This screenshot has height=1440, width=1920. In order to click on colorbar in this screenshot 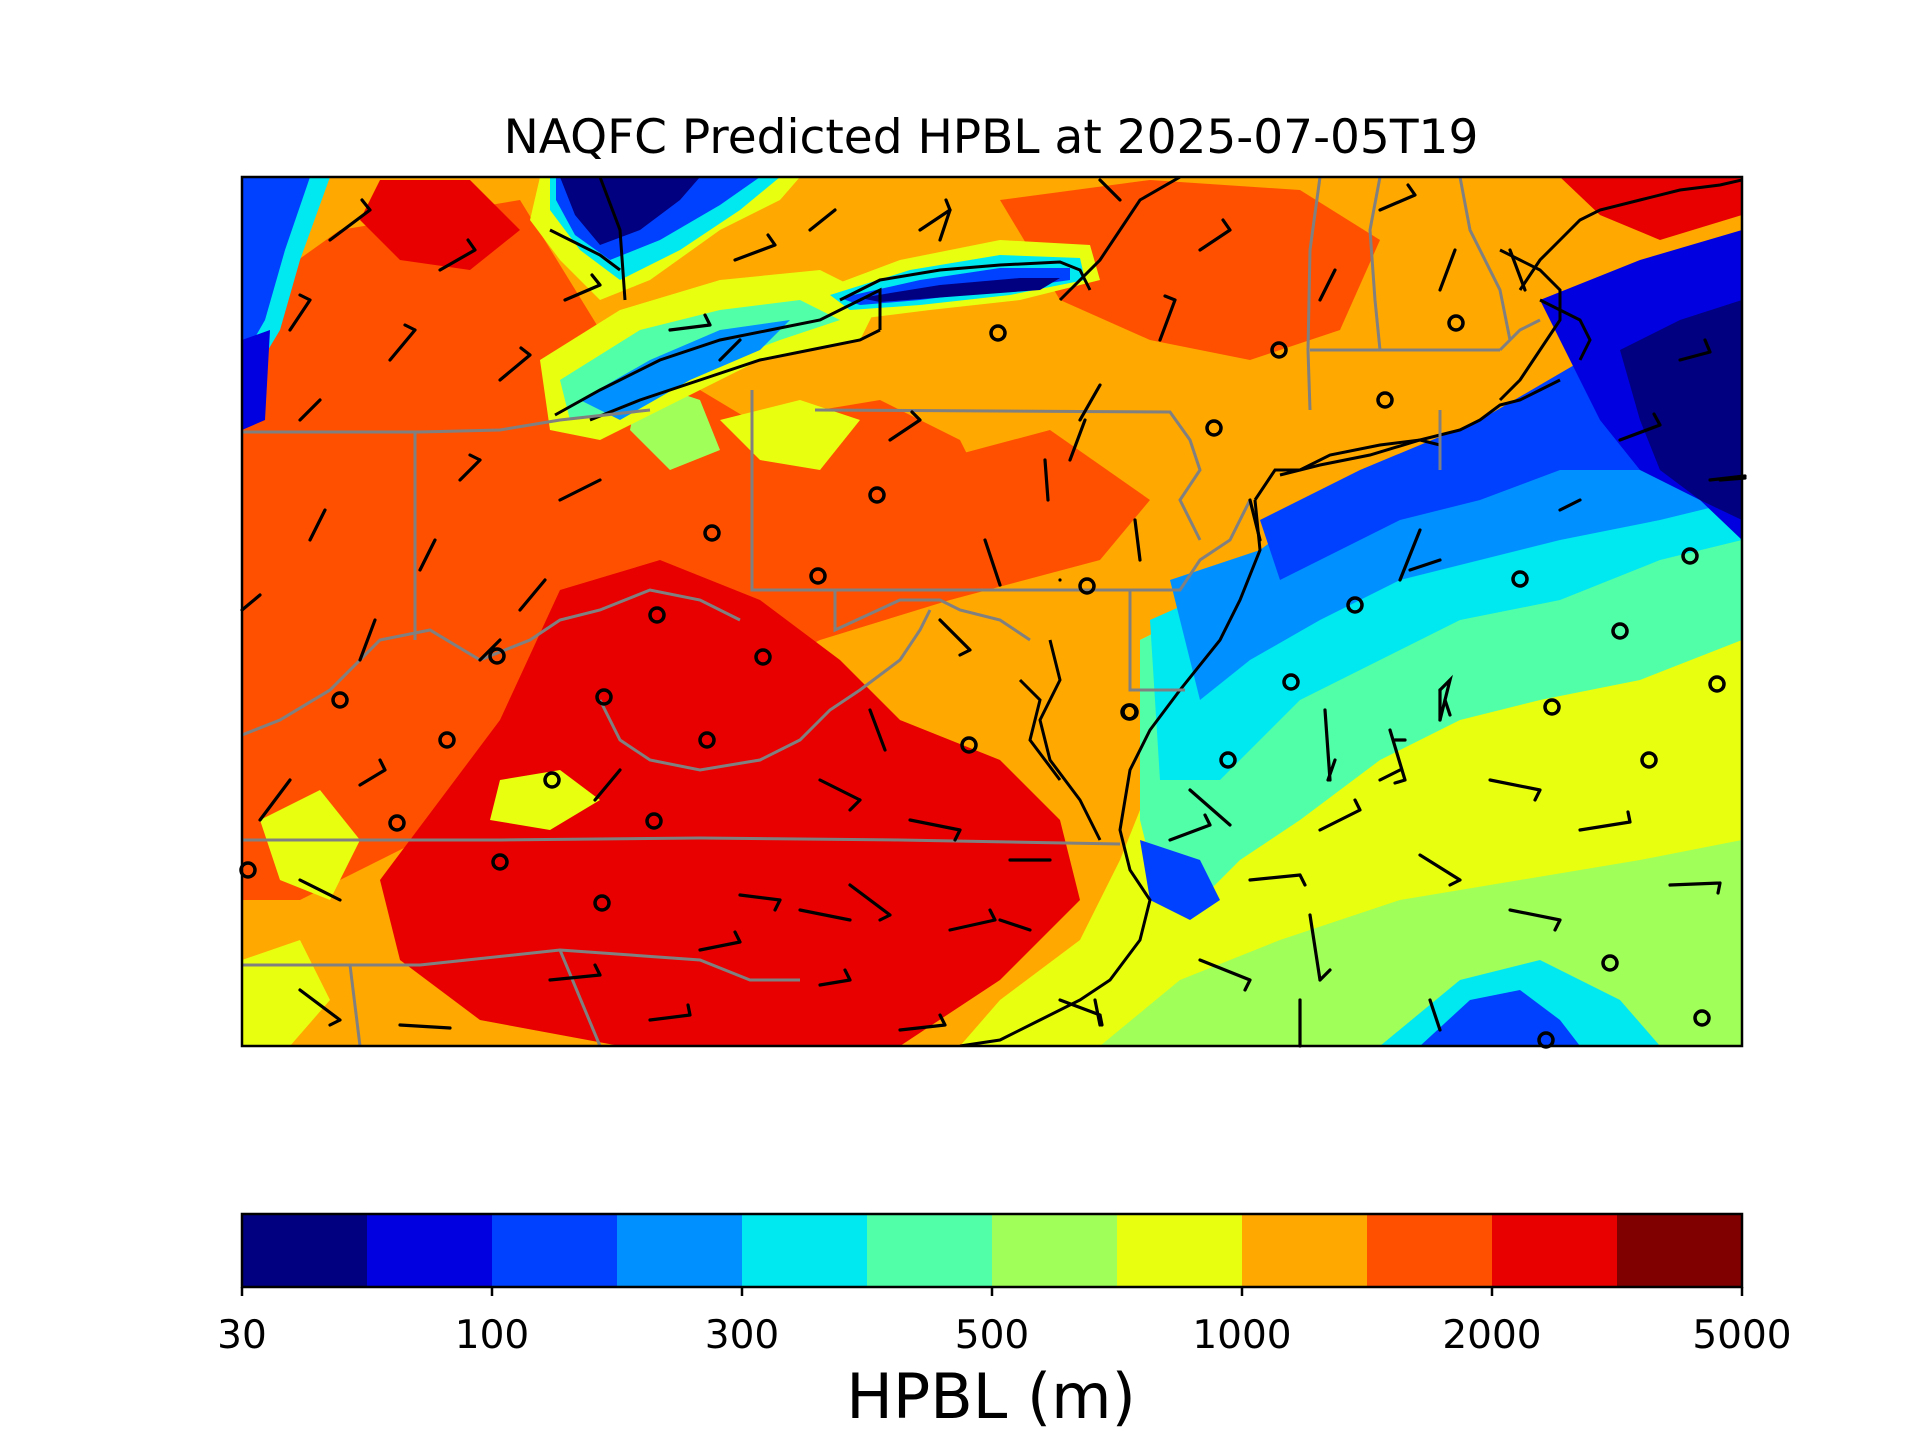, I will do `click(992, 1250)`.